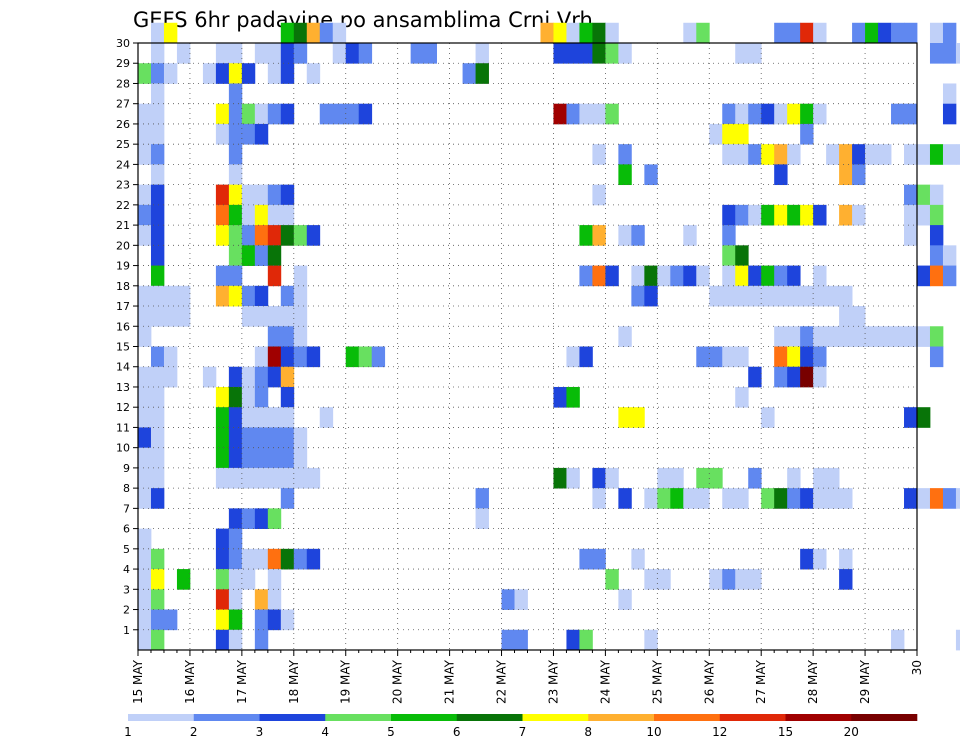 This screenshot has height=742, width=960. Describe the element at coordinates (126, 468) in the screenshot. I see `y-tick-label: 9` at that location.